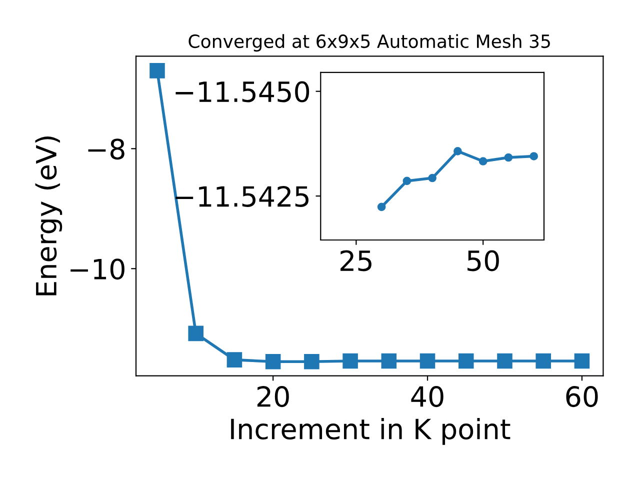  I want to click on x-tick-label: 20, so click(273, 397).